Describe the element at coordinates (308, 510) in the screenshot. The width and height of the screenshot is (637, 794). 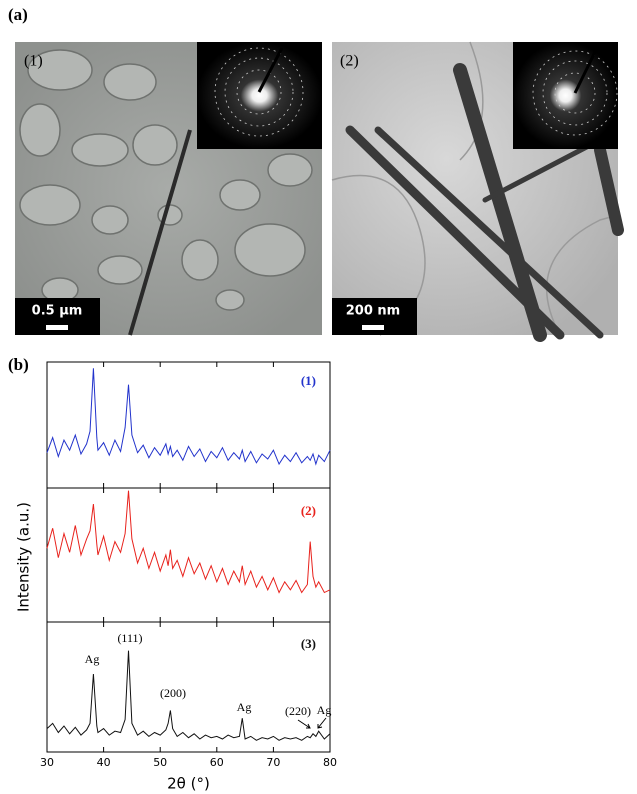
I see `legend-label: (2)` at that location.